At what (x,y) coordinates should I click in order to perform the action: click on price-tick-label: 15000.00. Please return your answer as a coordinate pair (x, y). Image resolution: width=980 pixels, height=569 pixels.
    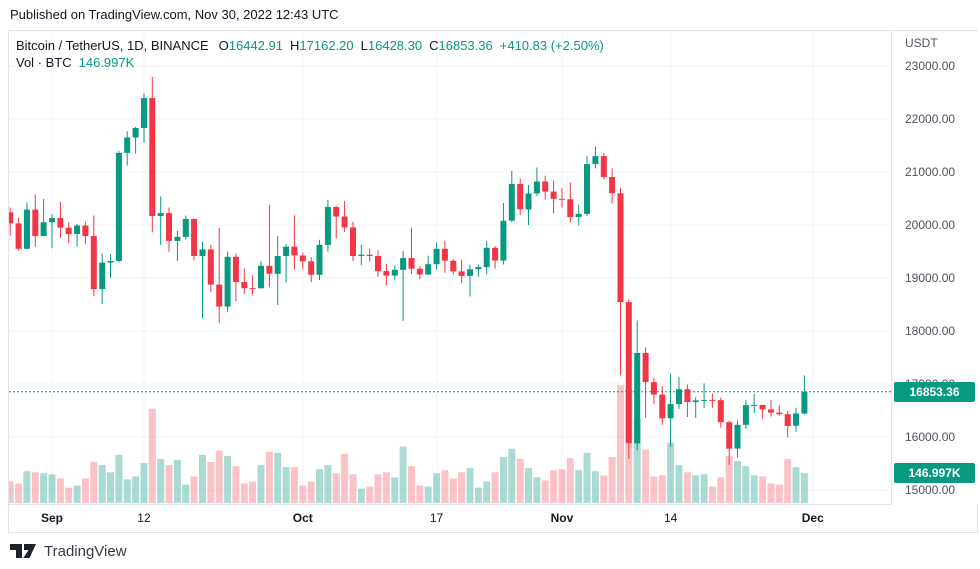
    Looking at the image, I should click on (930, 490).